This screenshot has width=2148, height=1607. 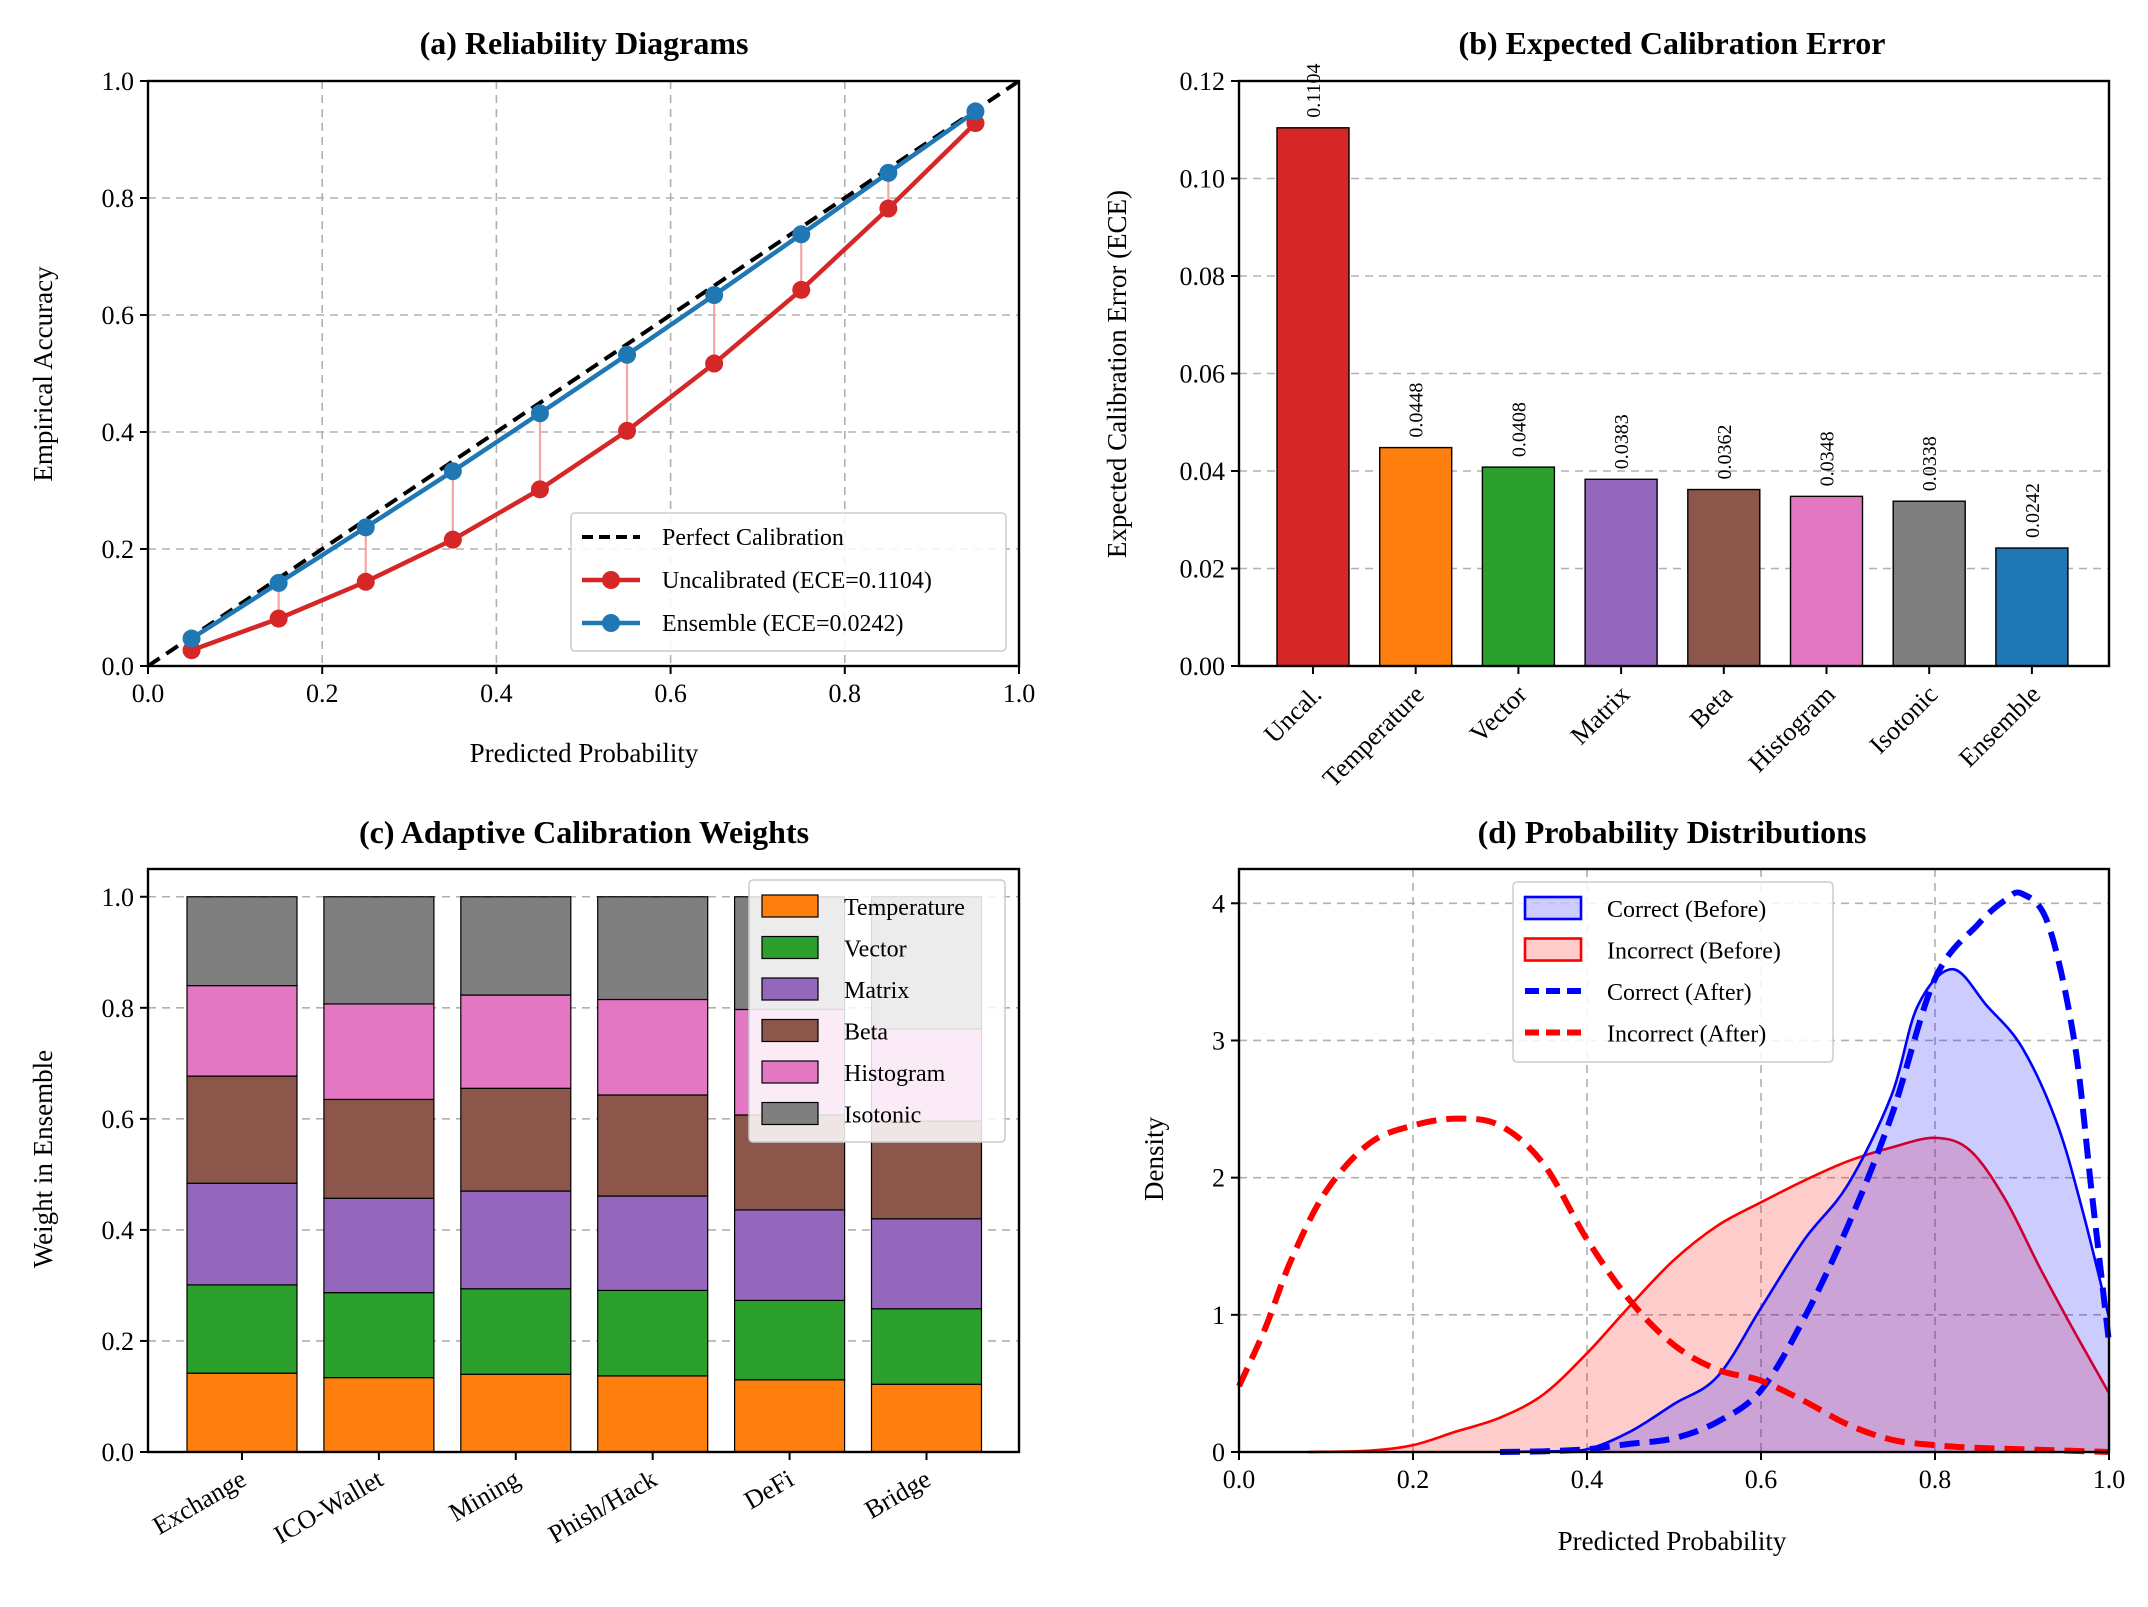 What do you see at coordinates (1203, 666) in the screenshot?
I see `panel-b-ytick-label: 0.00` at bounding box center [1203, 666].